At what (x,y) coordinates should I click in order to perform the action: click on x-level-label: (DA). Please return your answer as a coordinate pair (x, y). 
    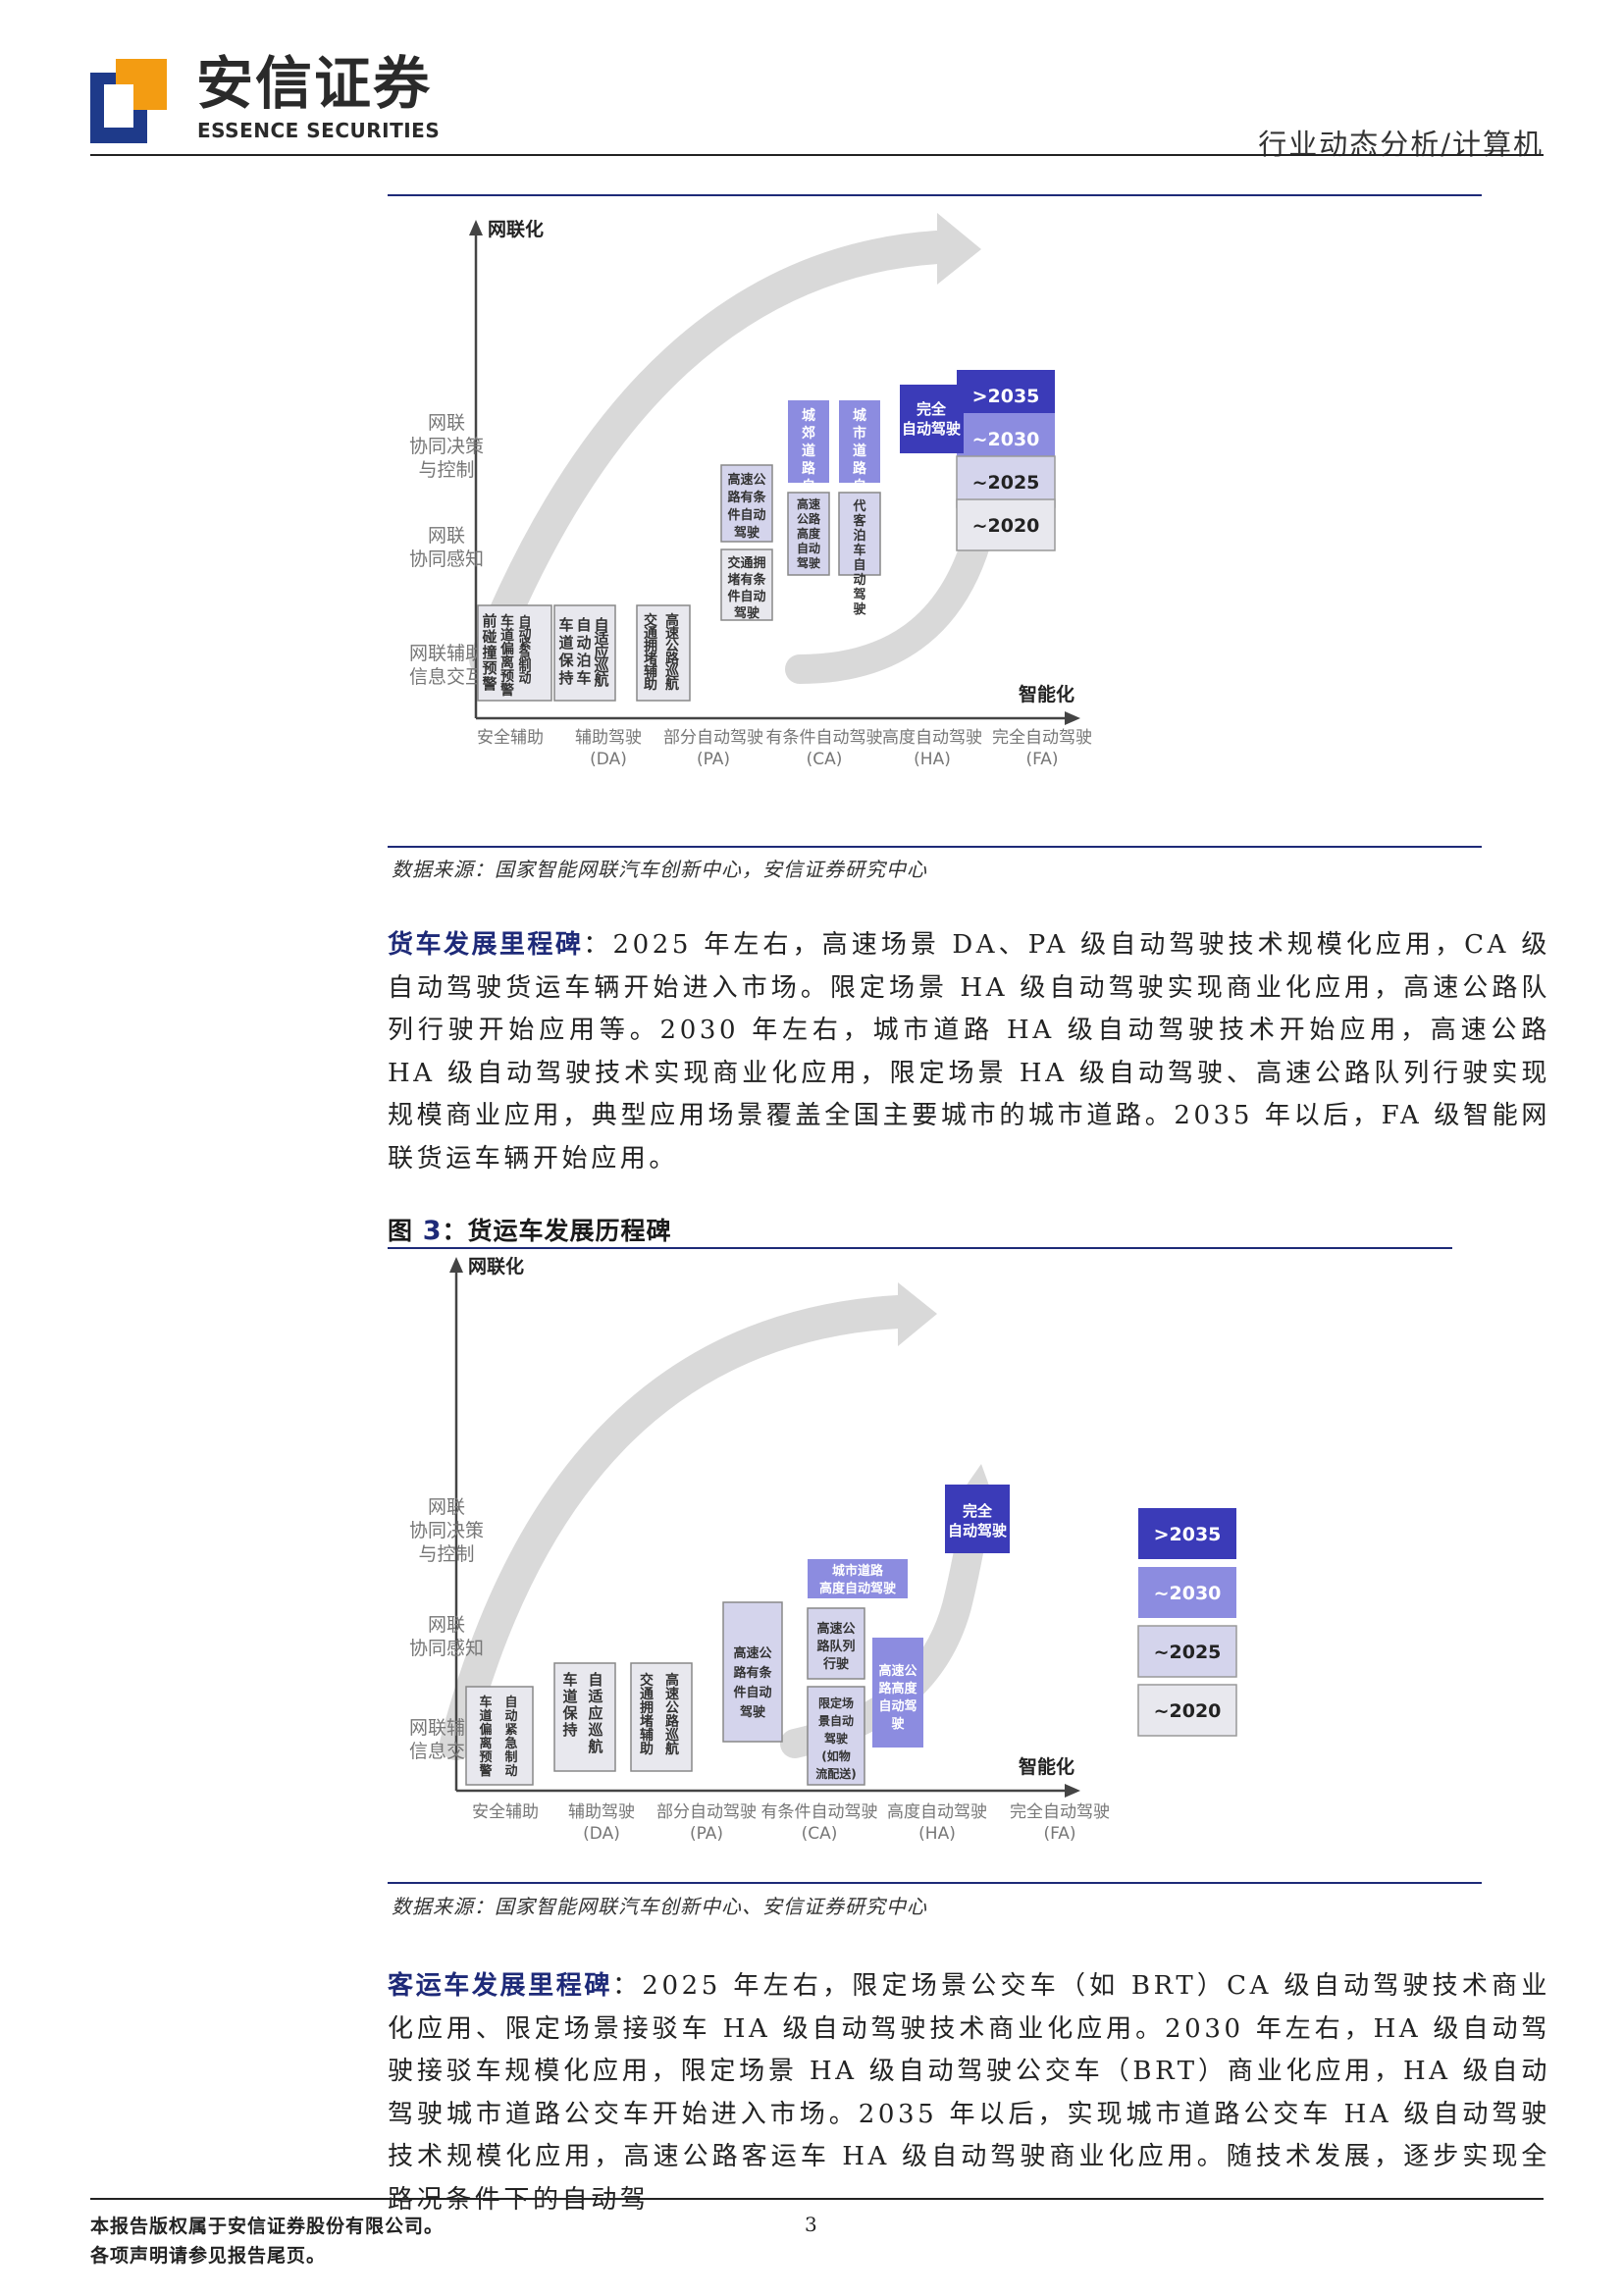
    Looking at the image, I should click on (608, 759).